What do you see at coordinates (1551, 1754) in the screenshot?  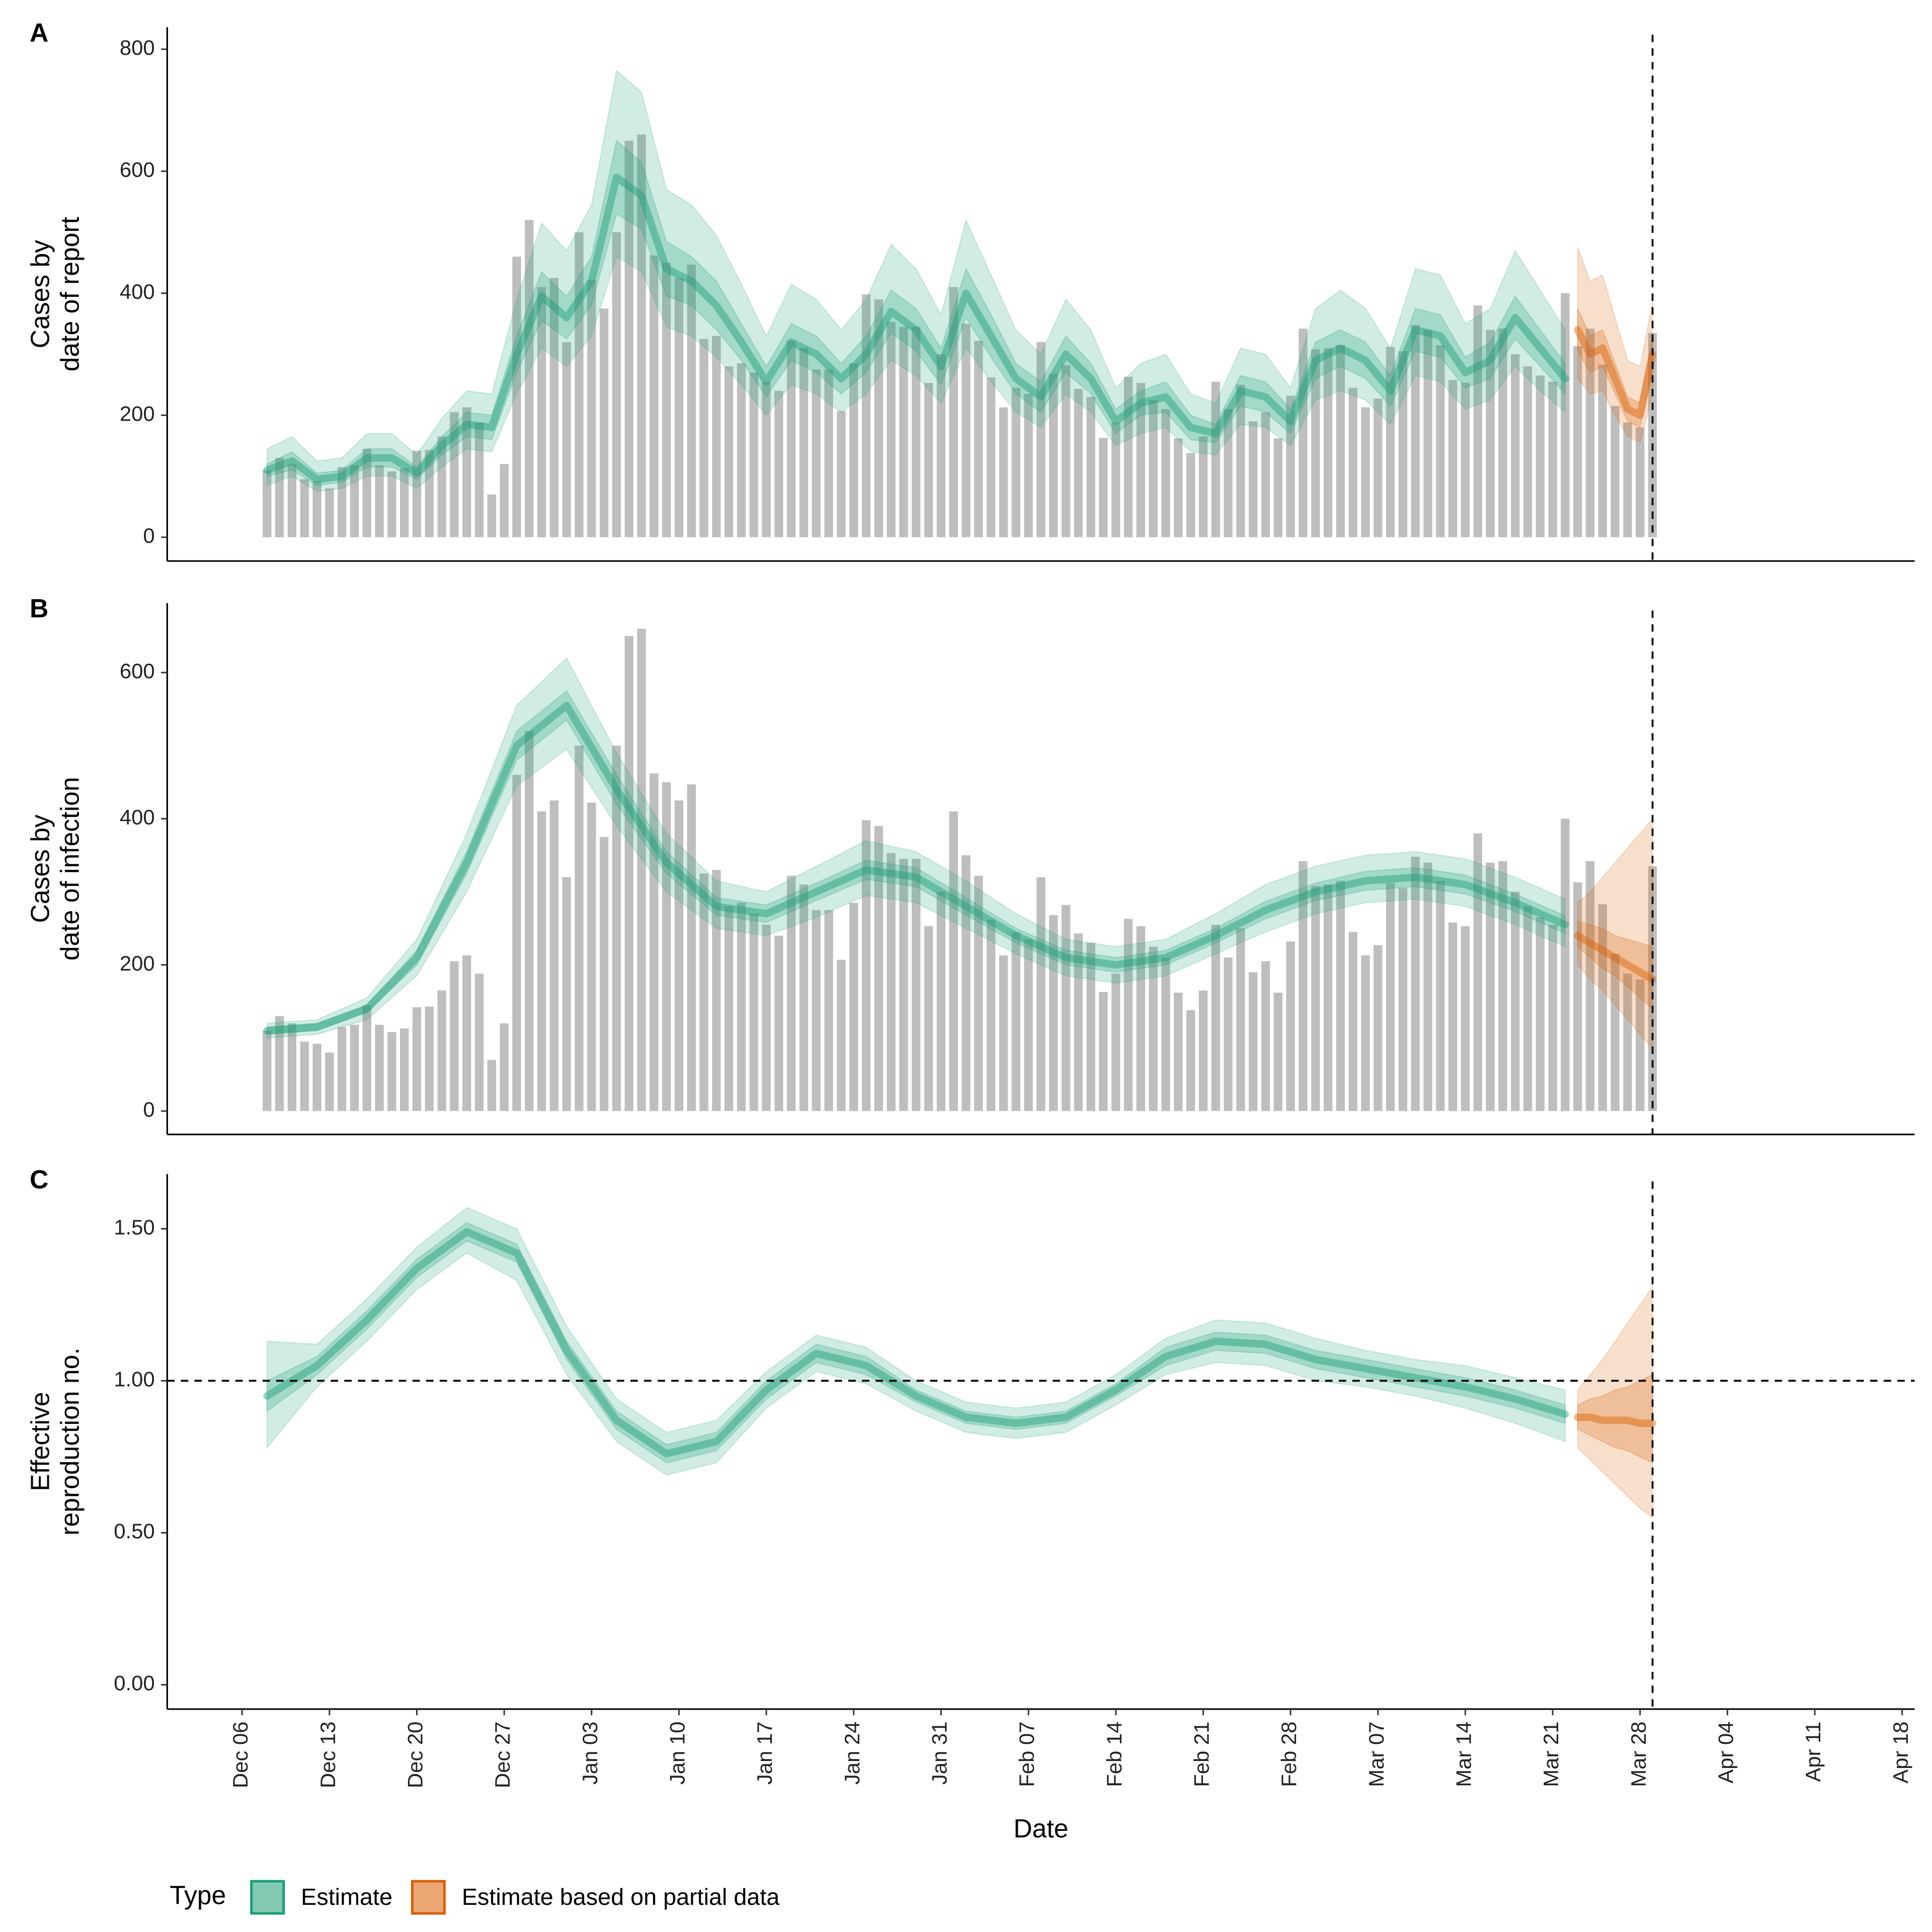 I see `x-tick-label: Mar 21` at bounding box center [1551, 1754].